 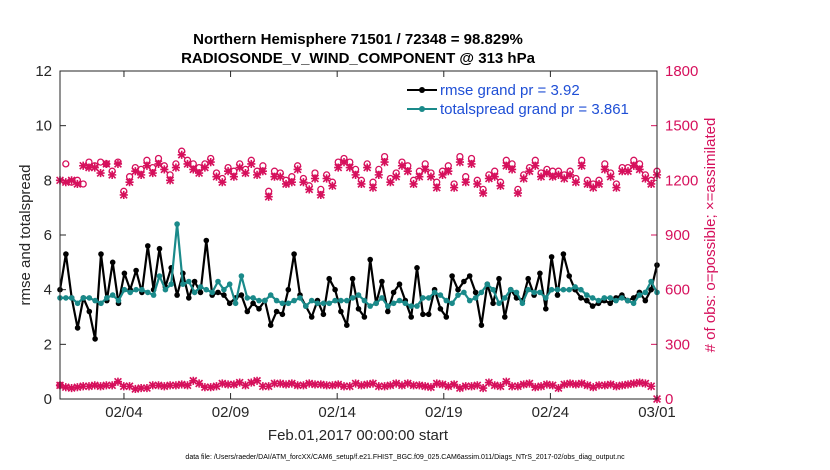 I want to click on y-axis-label-left: rmse and totalspread, so click(x=25, y=235).